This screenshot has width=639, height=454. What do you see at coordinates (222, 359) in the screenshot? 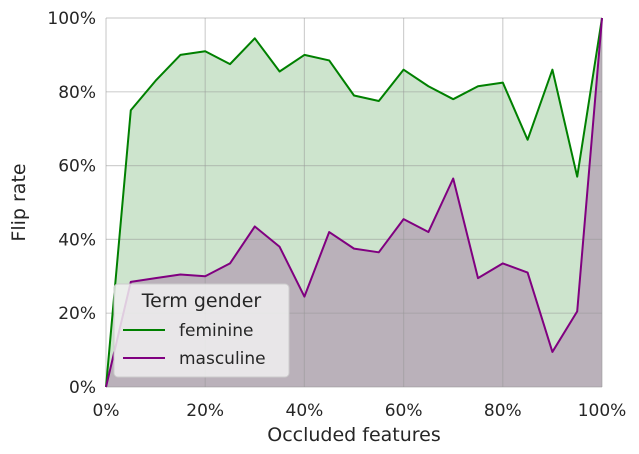
I see `legend-label-masculine: masculine` at bounding box center [222, 359].